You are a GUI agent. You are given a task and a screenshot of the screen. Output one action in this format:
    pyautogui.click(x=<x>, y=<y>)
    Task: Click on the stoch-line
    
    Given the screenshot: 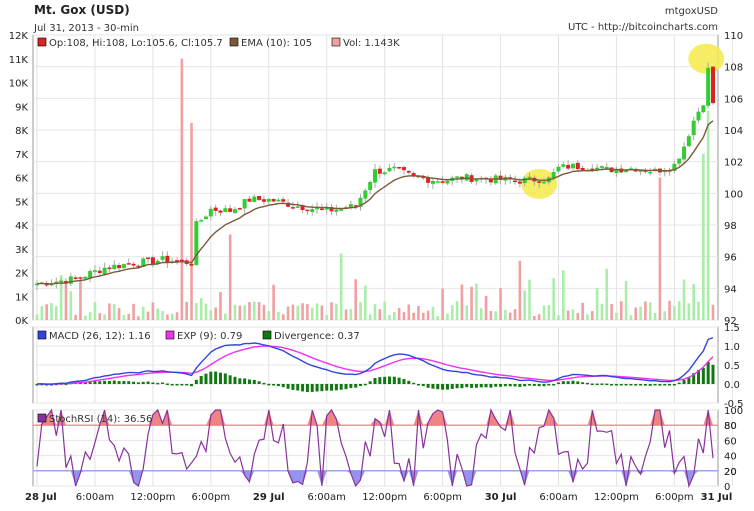 What is the action you would take?
    pyautogui.click(x=375, y=448)
    